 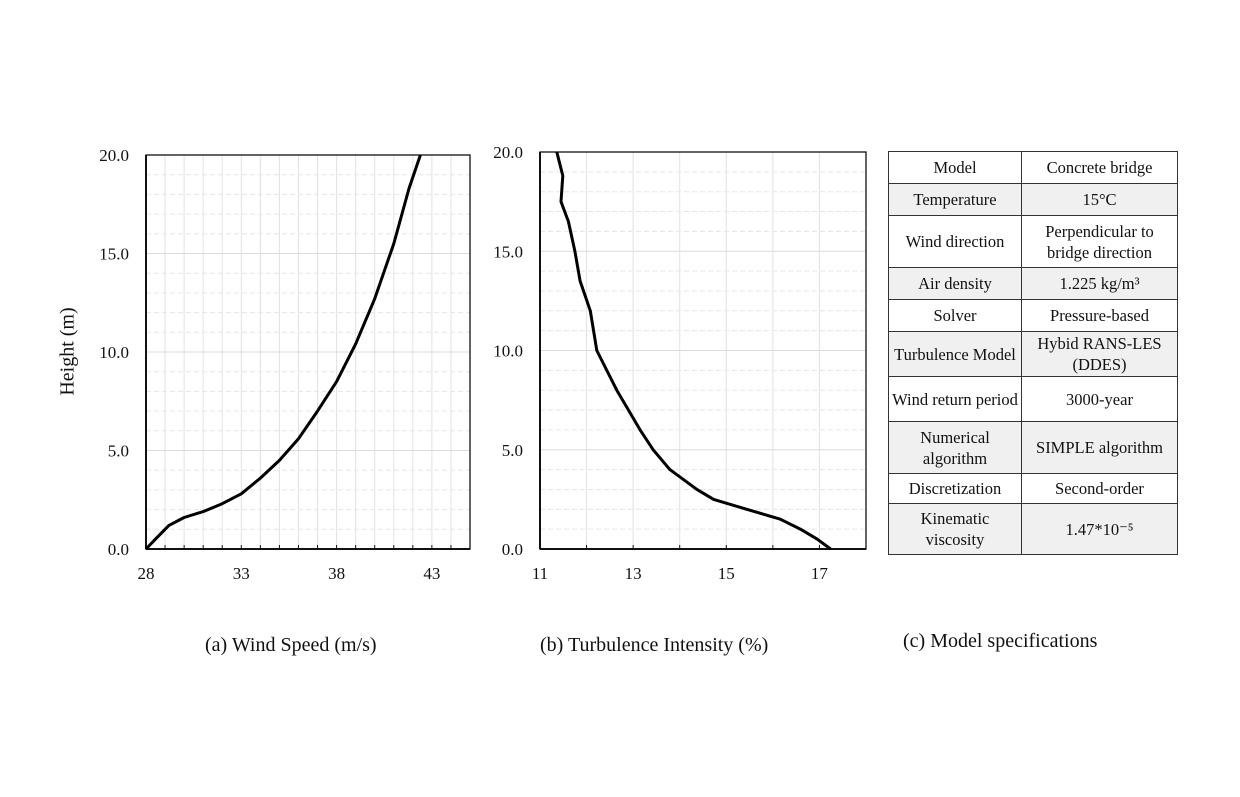 I want to click on spec-value: SIMPLE algorithm, so click(x=1099, y=447).